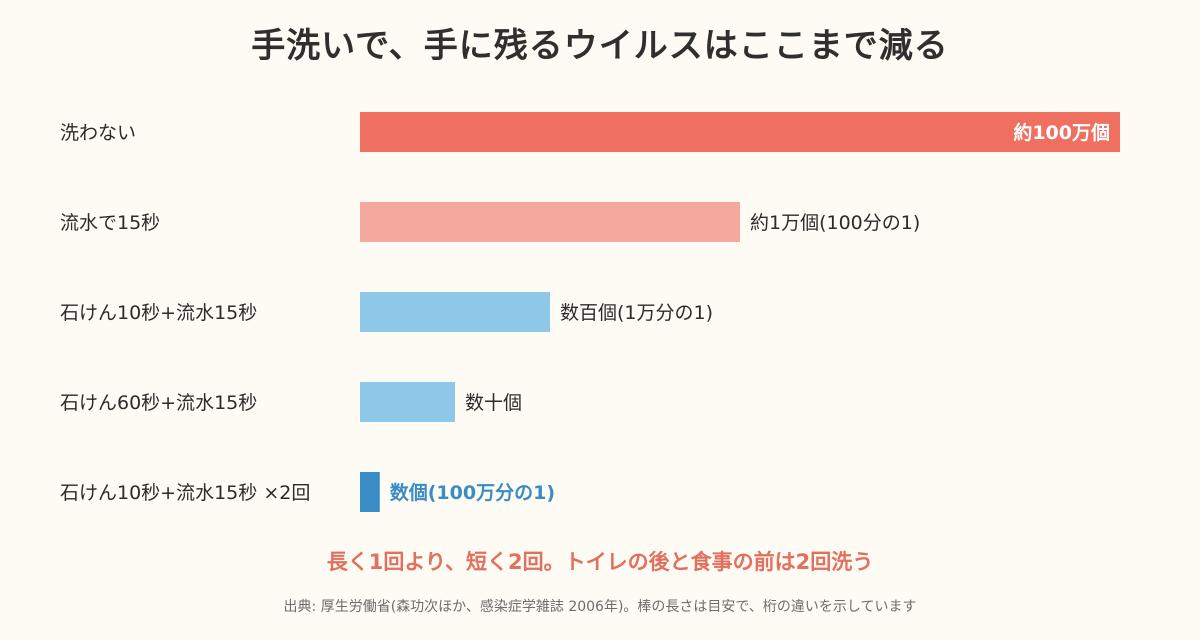 This screenshot has width=1200, height=640. What do you see at coordinates (110, 223) in the screenshot?
I see `category-label: 流水で15秒` at bounding box center [110, 223].